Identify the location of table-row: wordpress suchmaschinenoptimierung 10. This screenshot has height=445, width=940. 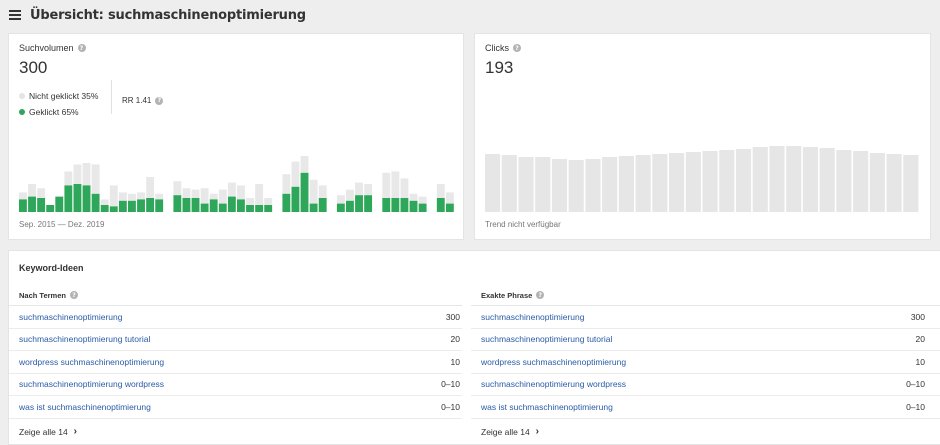
(705, 362).